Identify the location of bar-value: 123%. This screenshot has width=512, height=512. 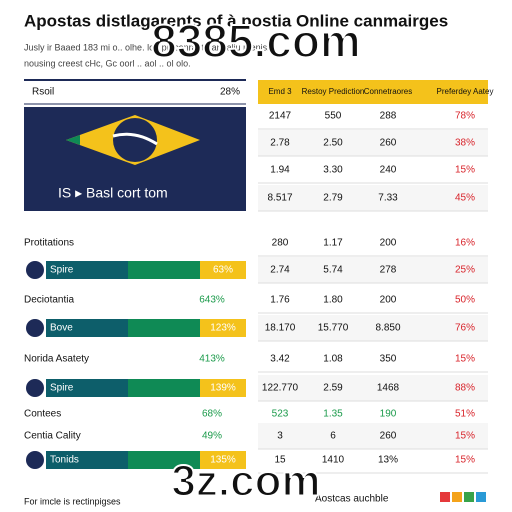
(223, 328).